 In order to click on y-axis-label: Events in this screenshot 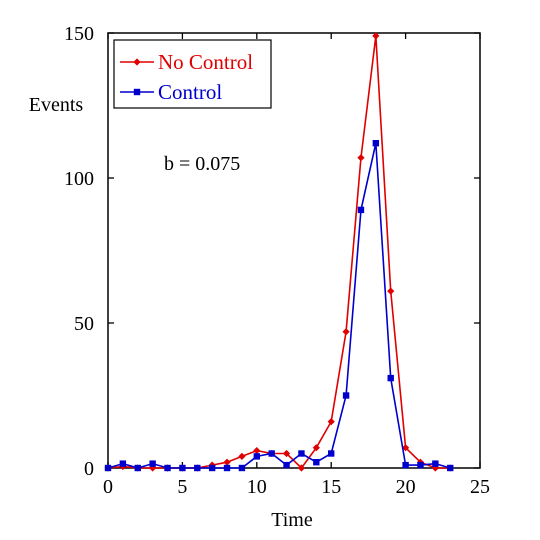, I will do `click(56, 105)`.